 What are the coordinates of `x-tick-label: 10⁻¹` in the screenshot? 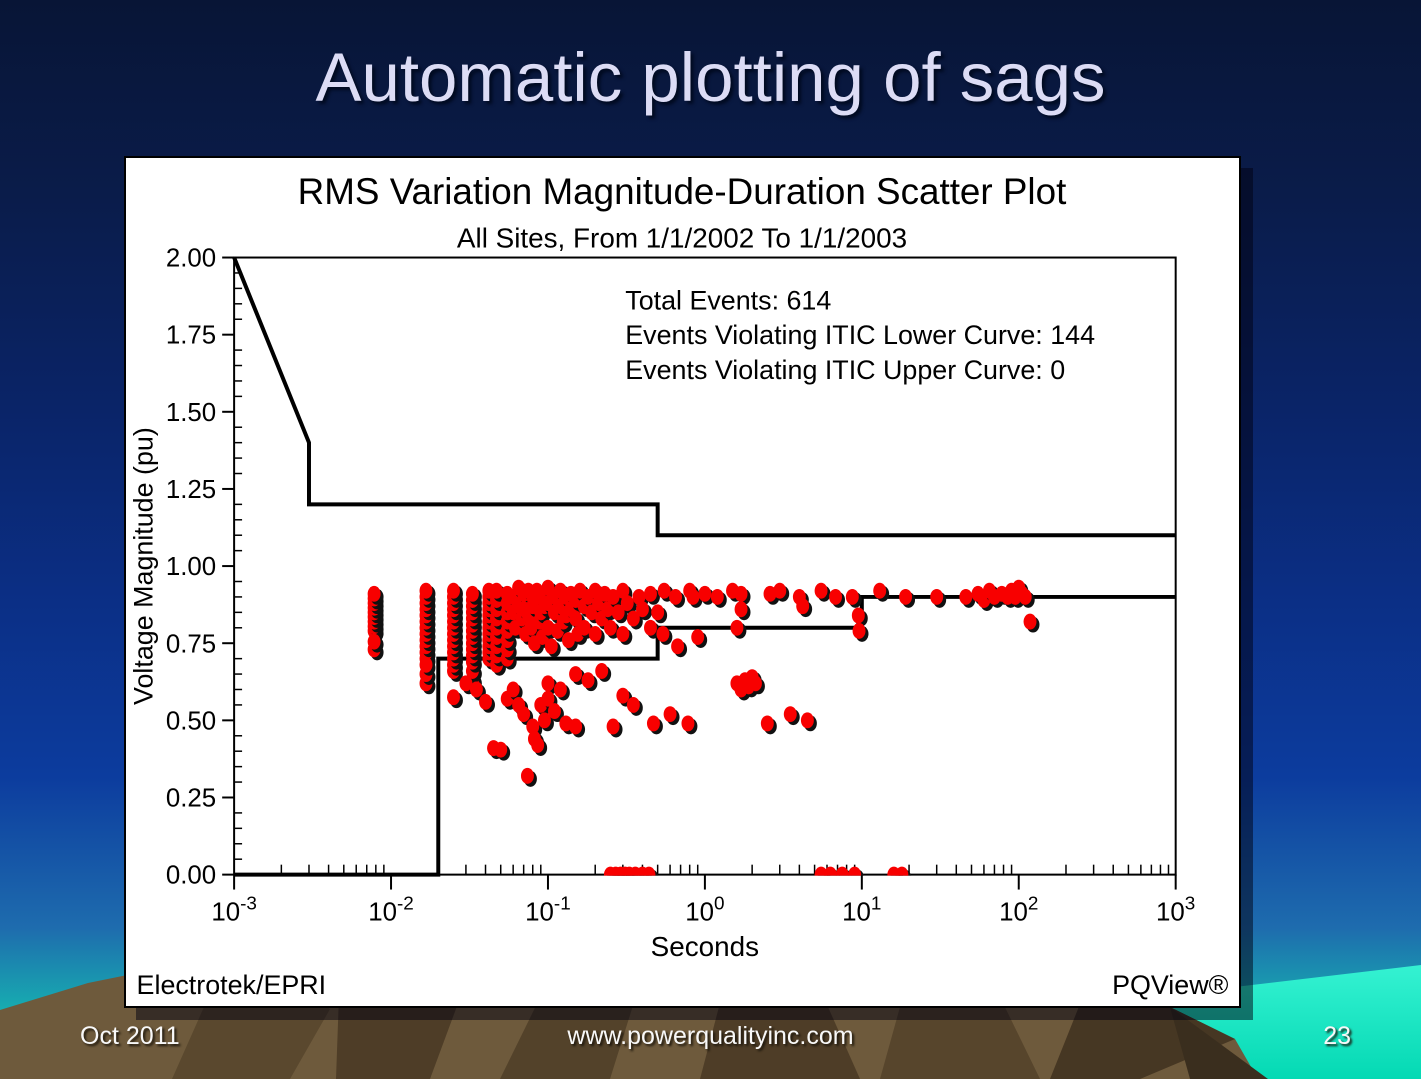 It's located at (548, 909).